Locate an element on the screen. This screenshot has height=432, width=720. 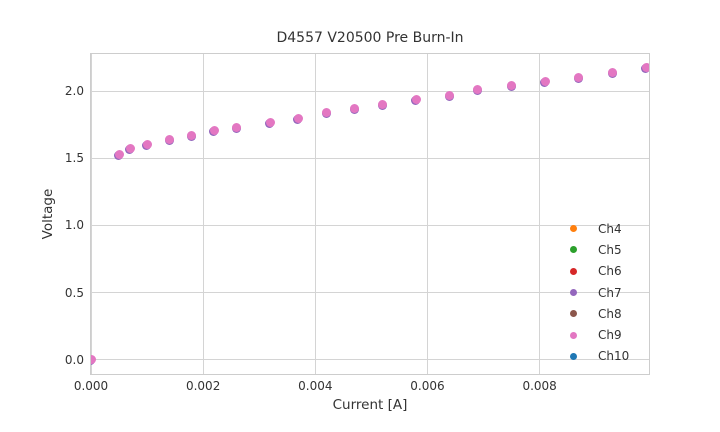
legend-label: Ch4 is located at coordinates (610, 228).